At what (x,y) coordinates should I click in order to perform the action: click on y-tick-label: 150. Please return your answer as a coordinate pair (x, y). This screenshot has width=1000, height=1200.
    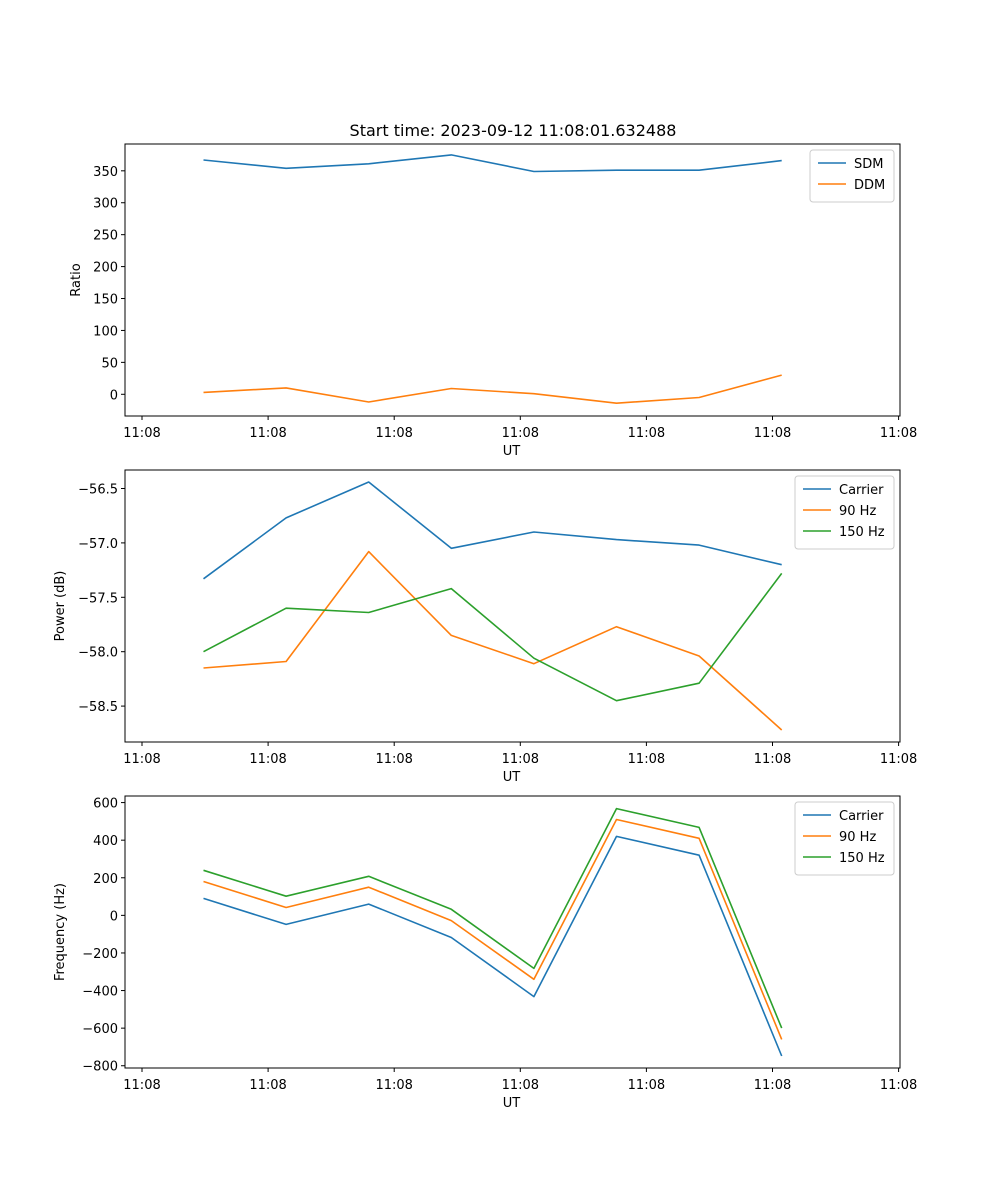
    Looking at the image, I should click on (105, 300).